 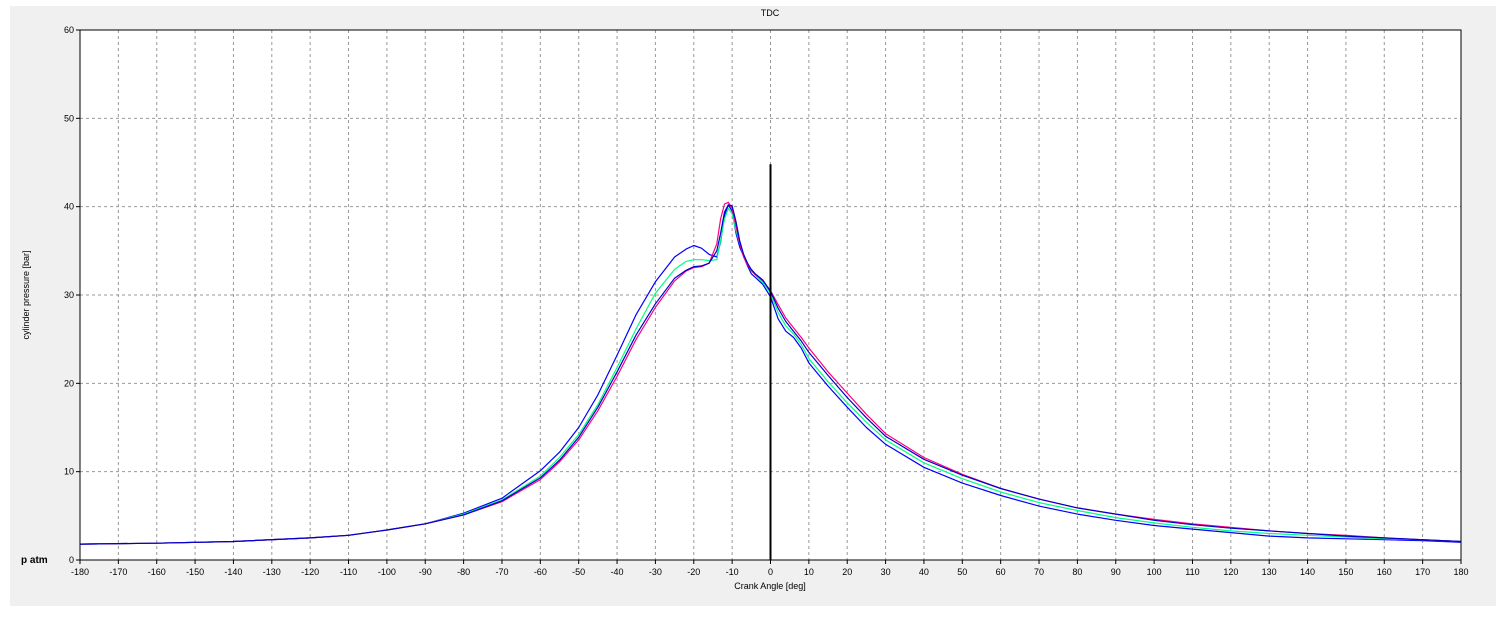 I want to click on x-tick-label: -150, so click(x=195, y=572).